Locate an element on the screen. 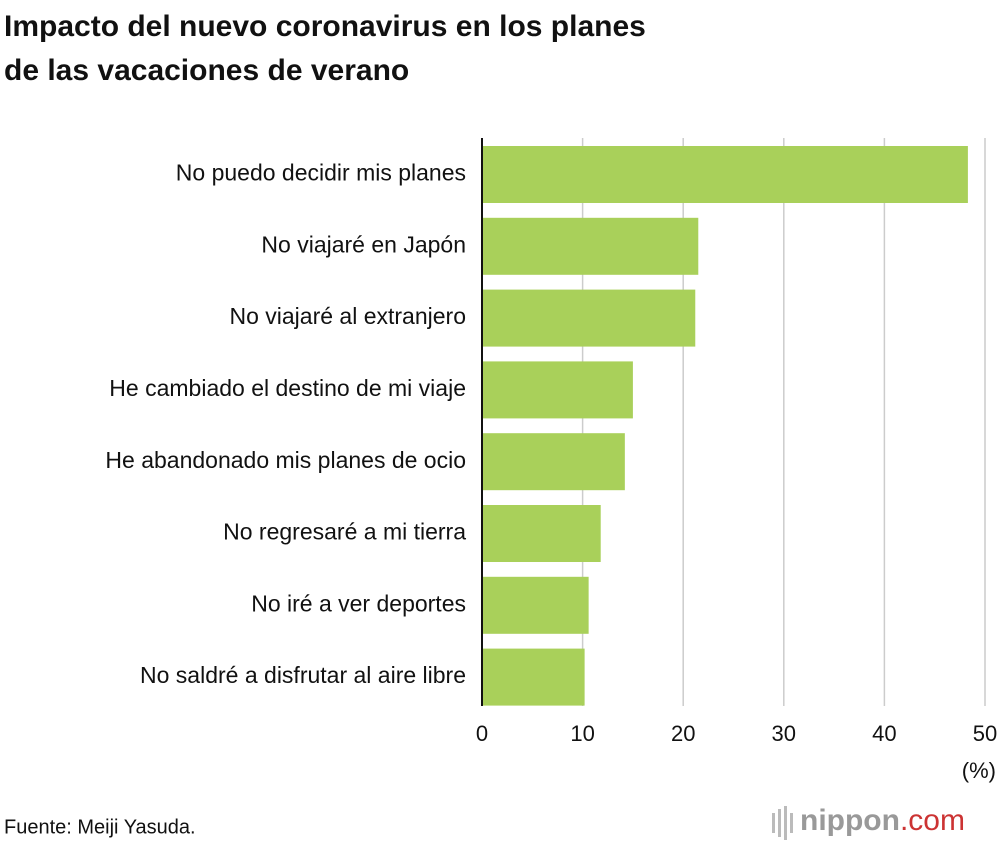 The height and width of the screenshot is (842, 1000). y-tick-label: No saldré a disfrutar al aire libre is located at coordinates (303, 675).